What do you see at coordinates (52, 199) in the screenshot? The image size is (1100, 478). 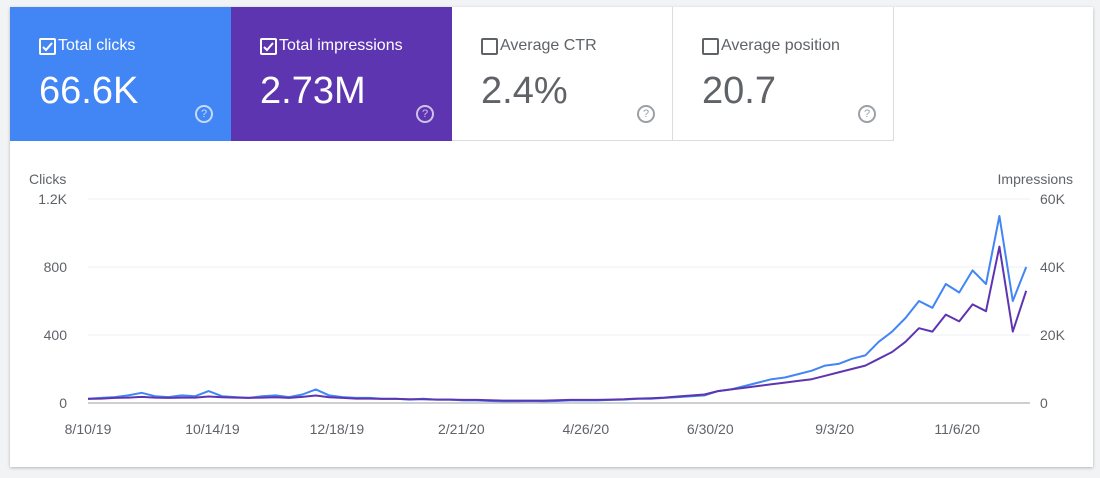 I see `y-tick-label: 1.2K` at bounding box center [52, 199].